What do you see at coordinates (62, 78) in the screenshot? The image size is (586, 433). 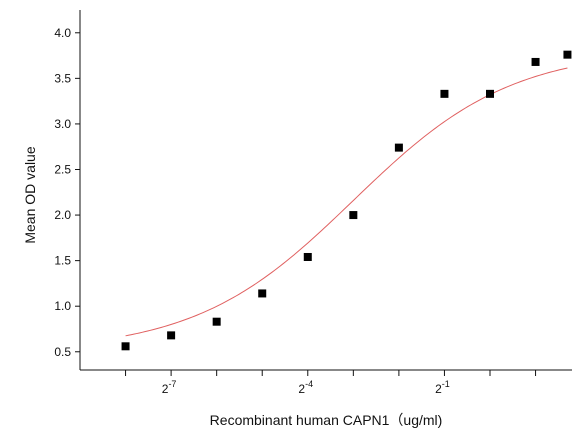 I see `y-tick-label: 3.5` at bounding box center [62, 78].